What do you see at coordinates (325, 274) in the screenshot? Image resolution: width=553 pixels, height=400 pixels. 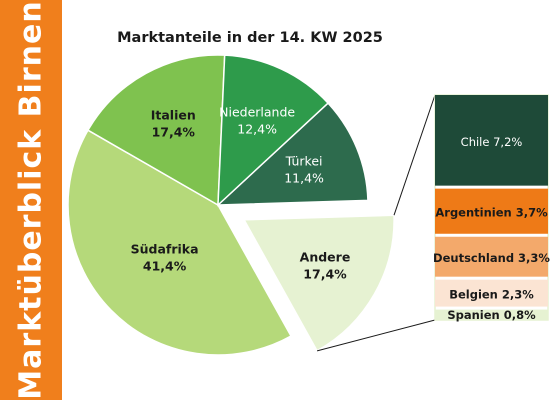 I see `slice-value-andere: 17,4%` at bounding box center [325, 274].